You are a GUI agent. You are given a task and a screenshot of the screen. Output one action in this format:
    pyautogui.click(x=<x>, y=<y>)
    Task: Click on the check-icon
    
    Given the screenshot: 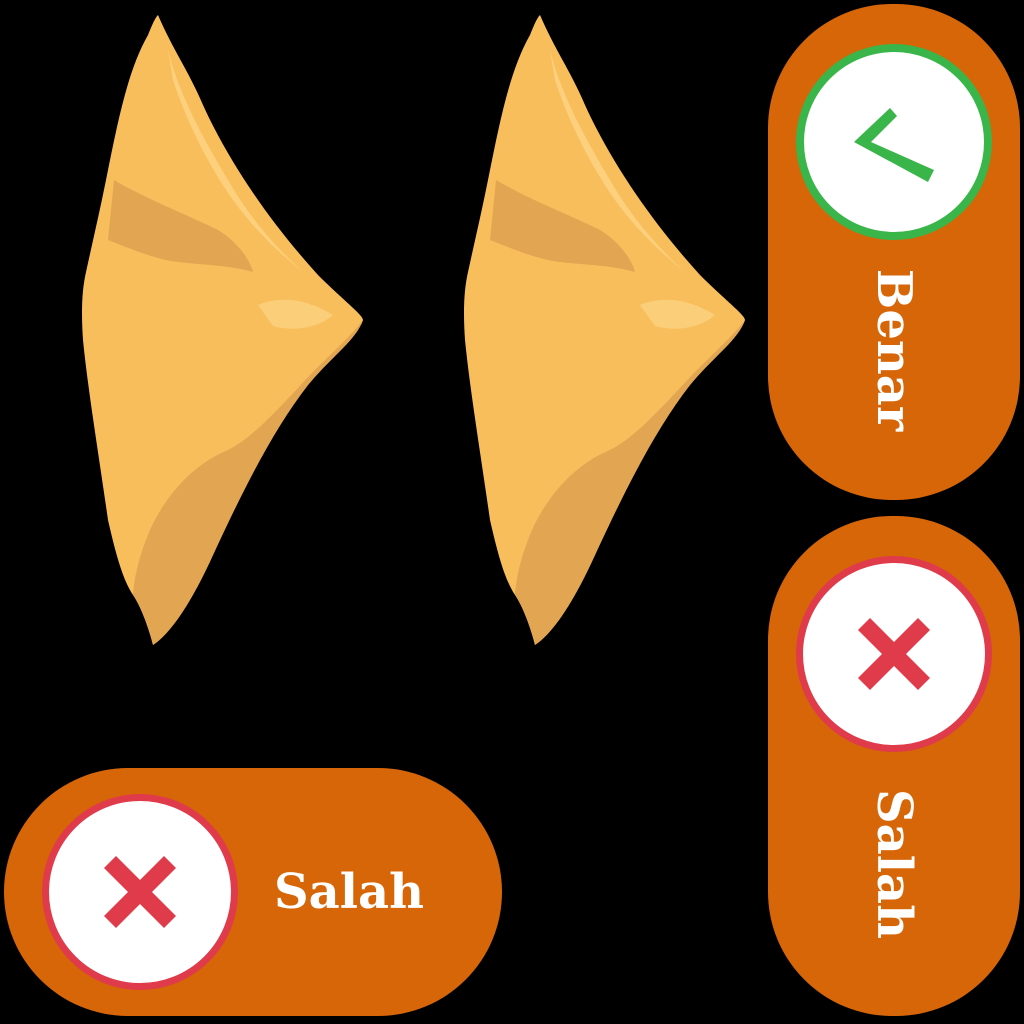 What is the action you would take?
    pyautogui.click(x=894, y=142)
    